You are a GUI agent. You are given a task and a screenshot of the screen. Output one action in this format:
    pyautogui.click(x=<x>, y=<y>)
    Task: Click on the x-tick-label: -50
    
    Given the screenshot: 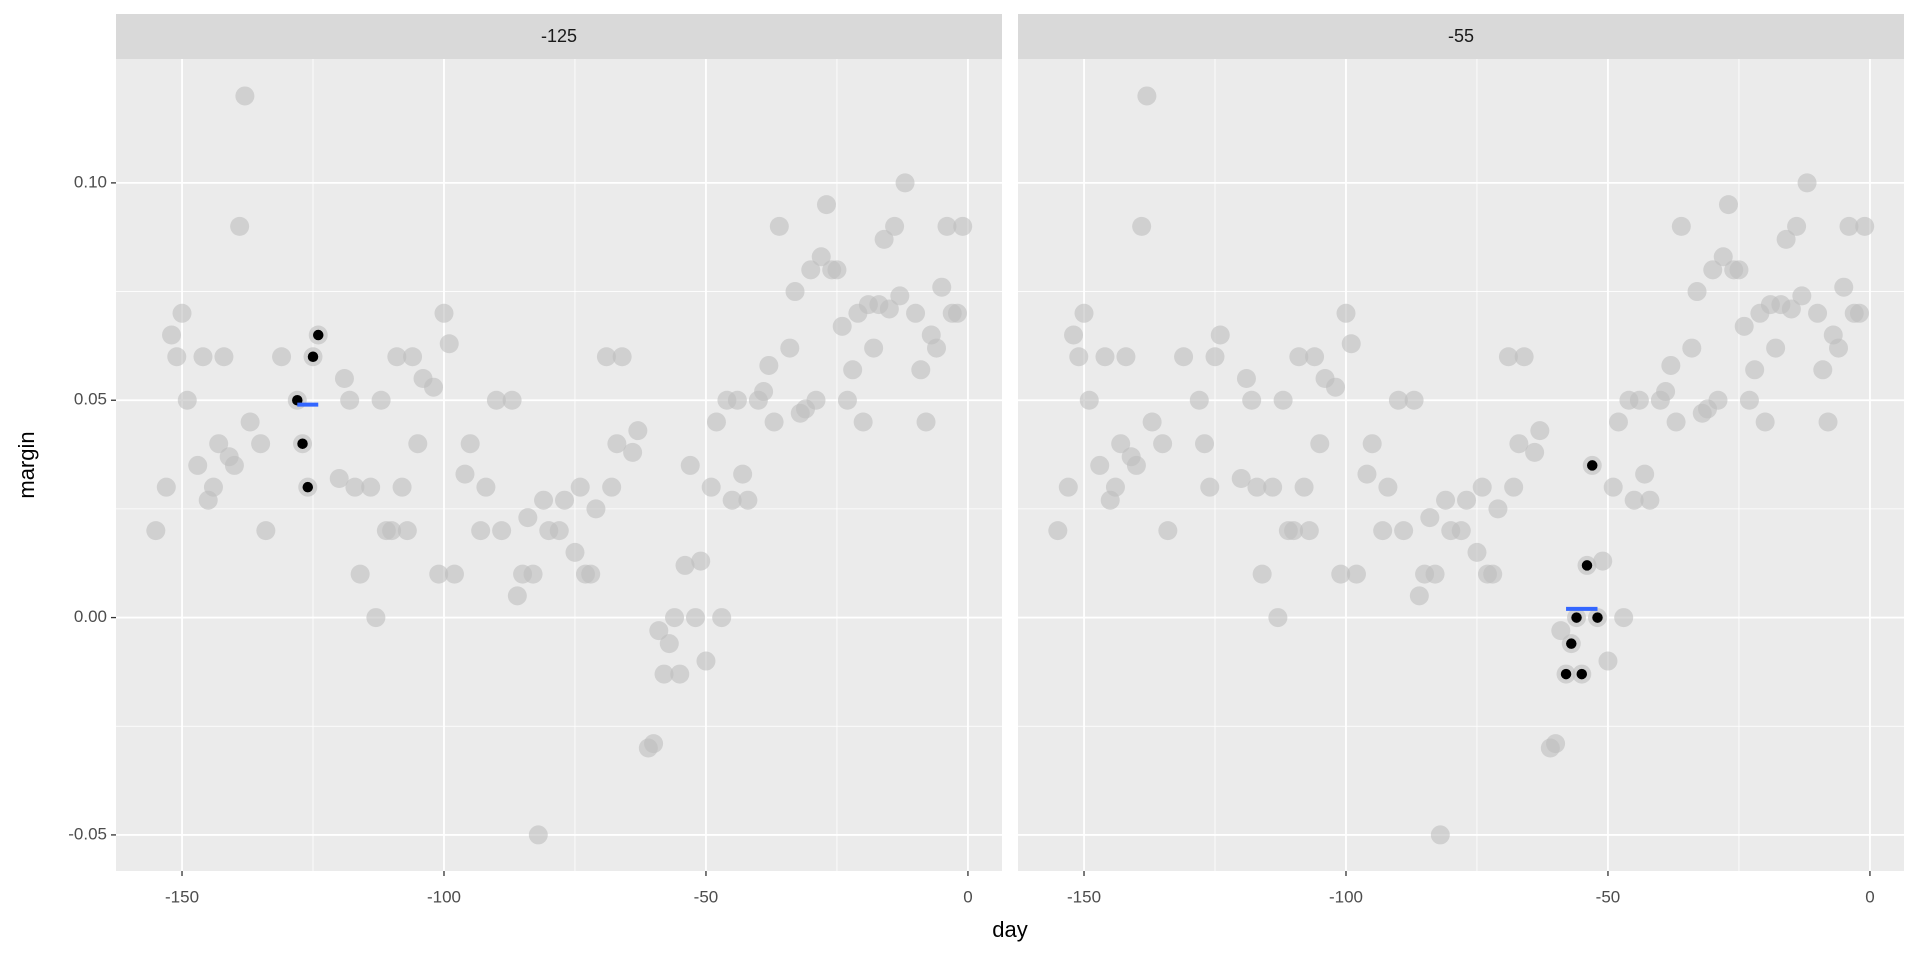 What is the action you would take?
    pyautogui.click(x=1608, y=896)
    